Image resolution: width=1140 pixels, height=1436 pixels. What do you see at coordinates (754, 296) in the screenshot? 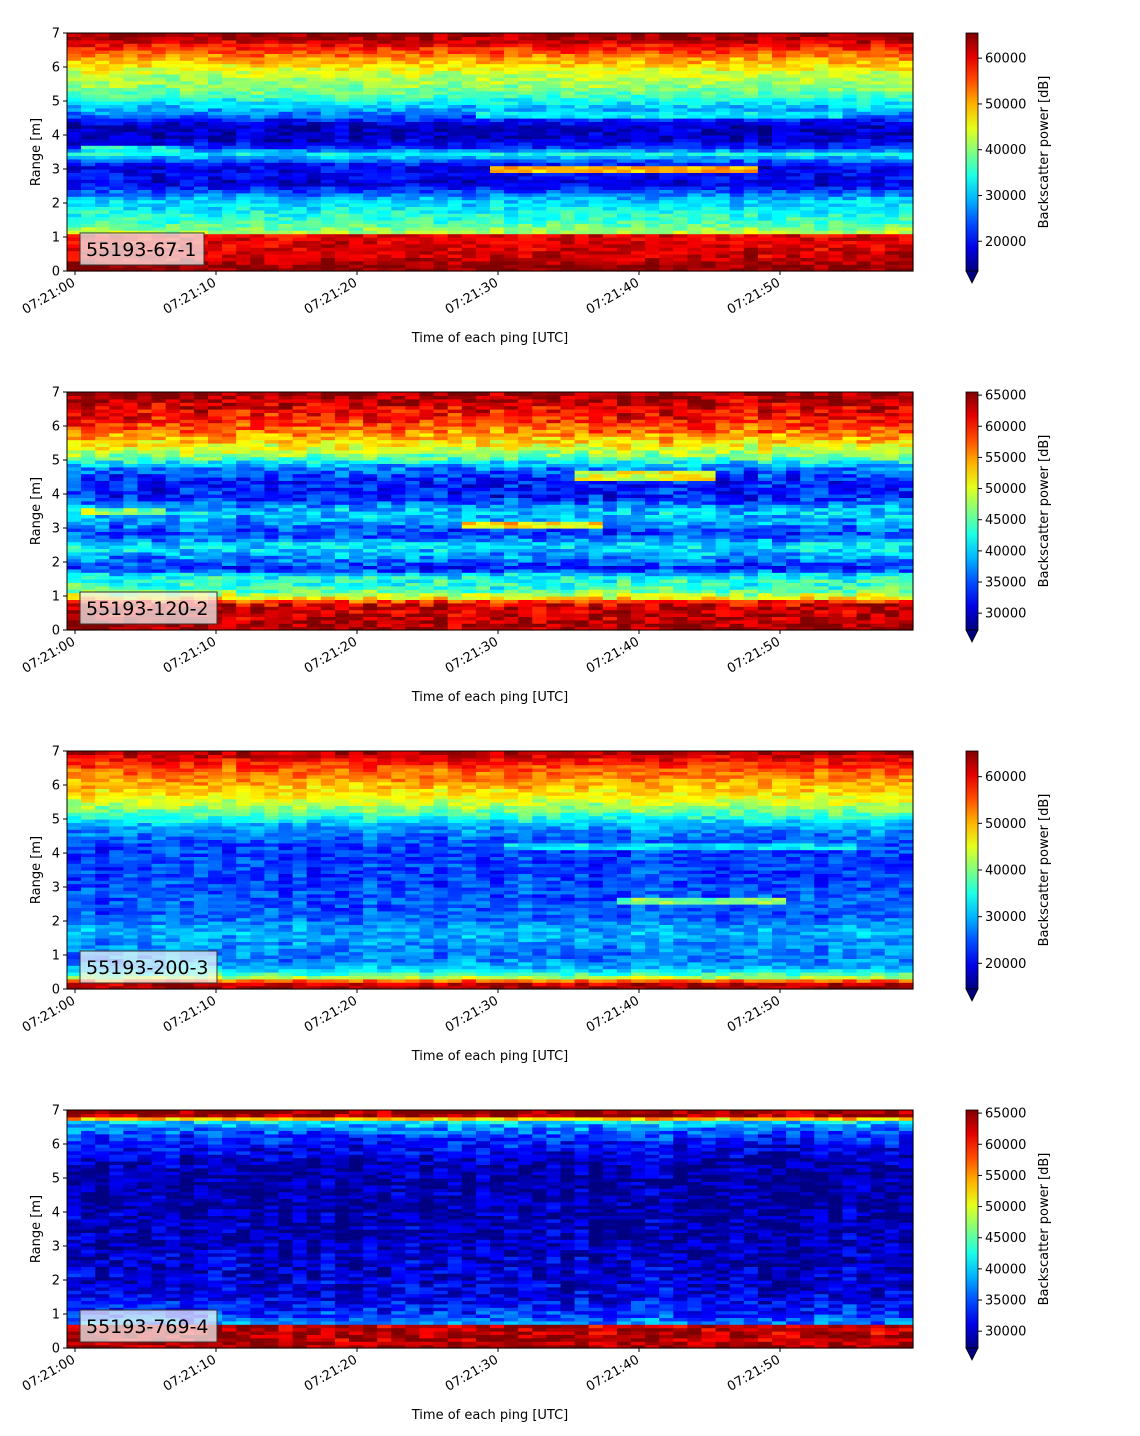
I see `x-tick-label: 07:21:50` at bounding box center [754, 296].